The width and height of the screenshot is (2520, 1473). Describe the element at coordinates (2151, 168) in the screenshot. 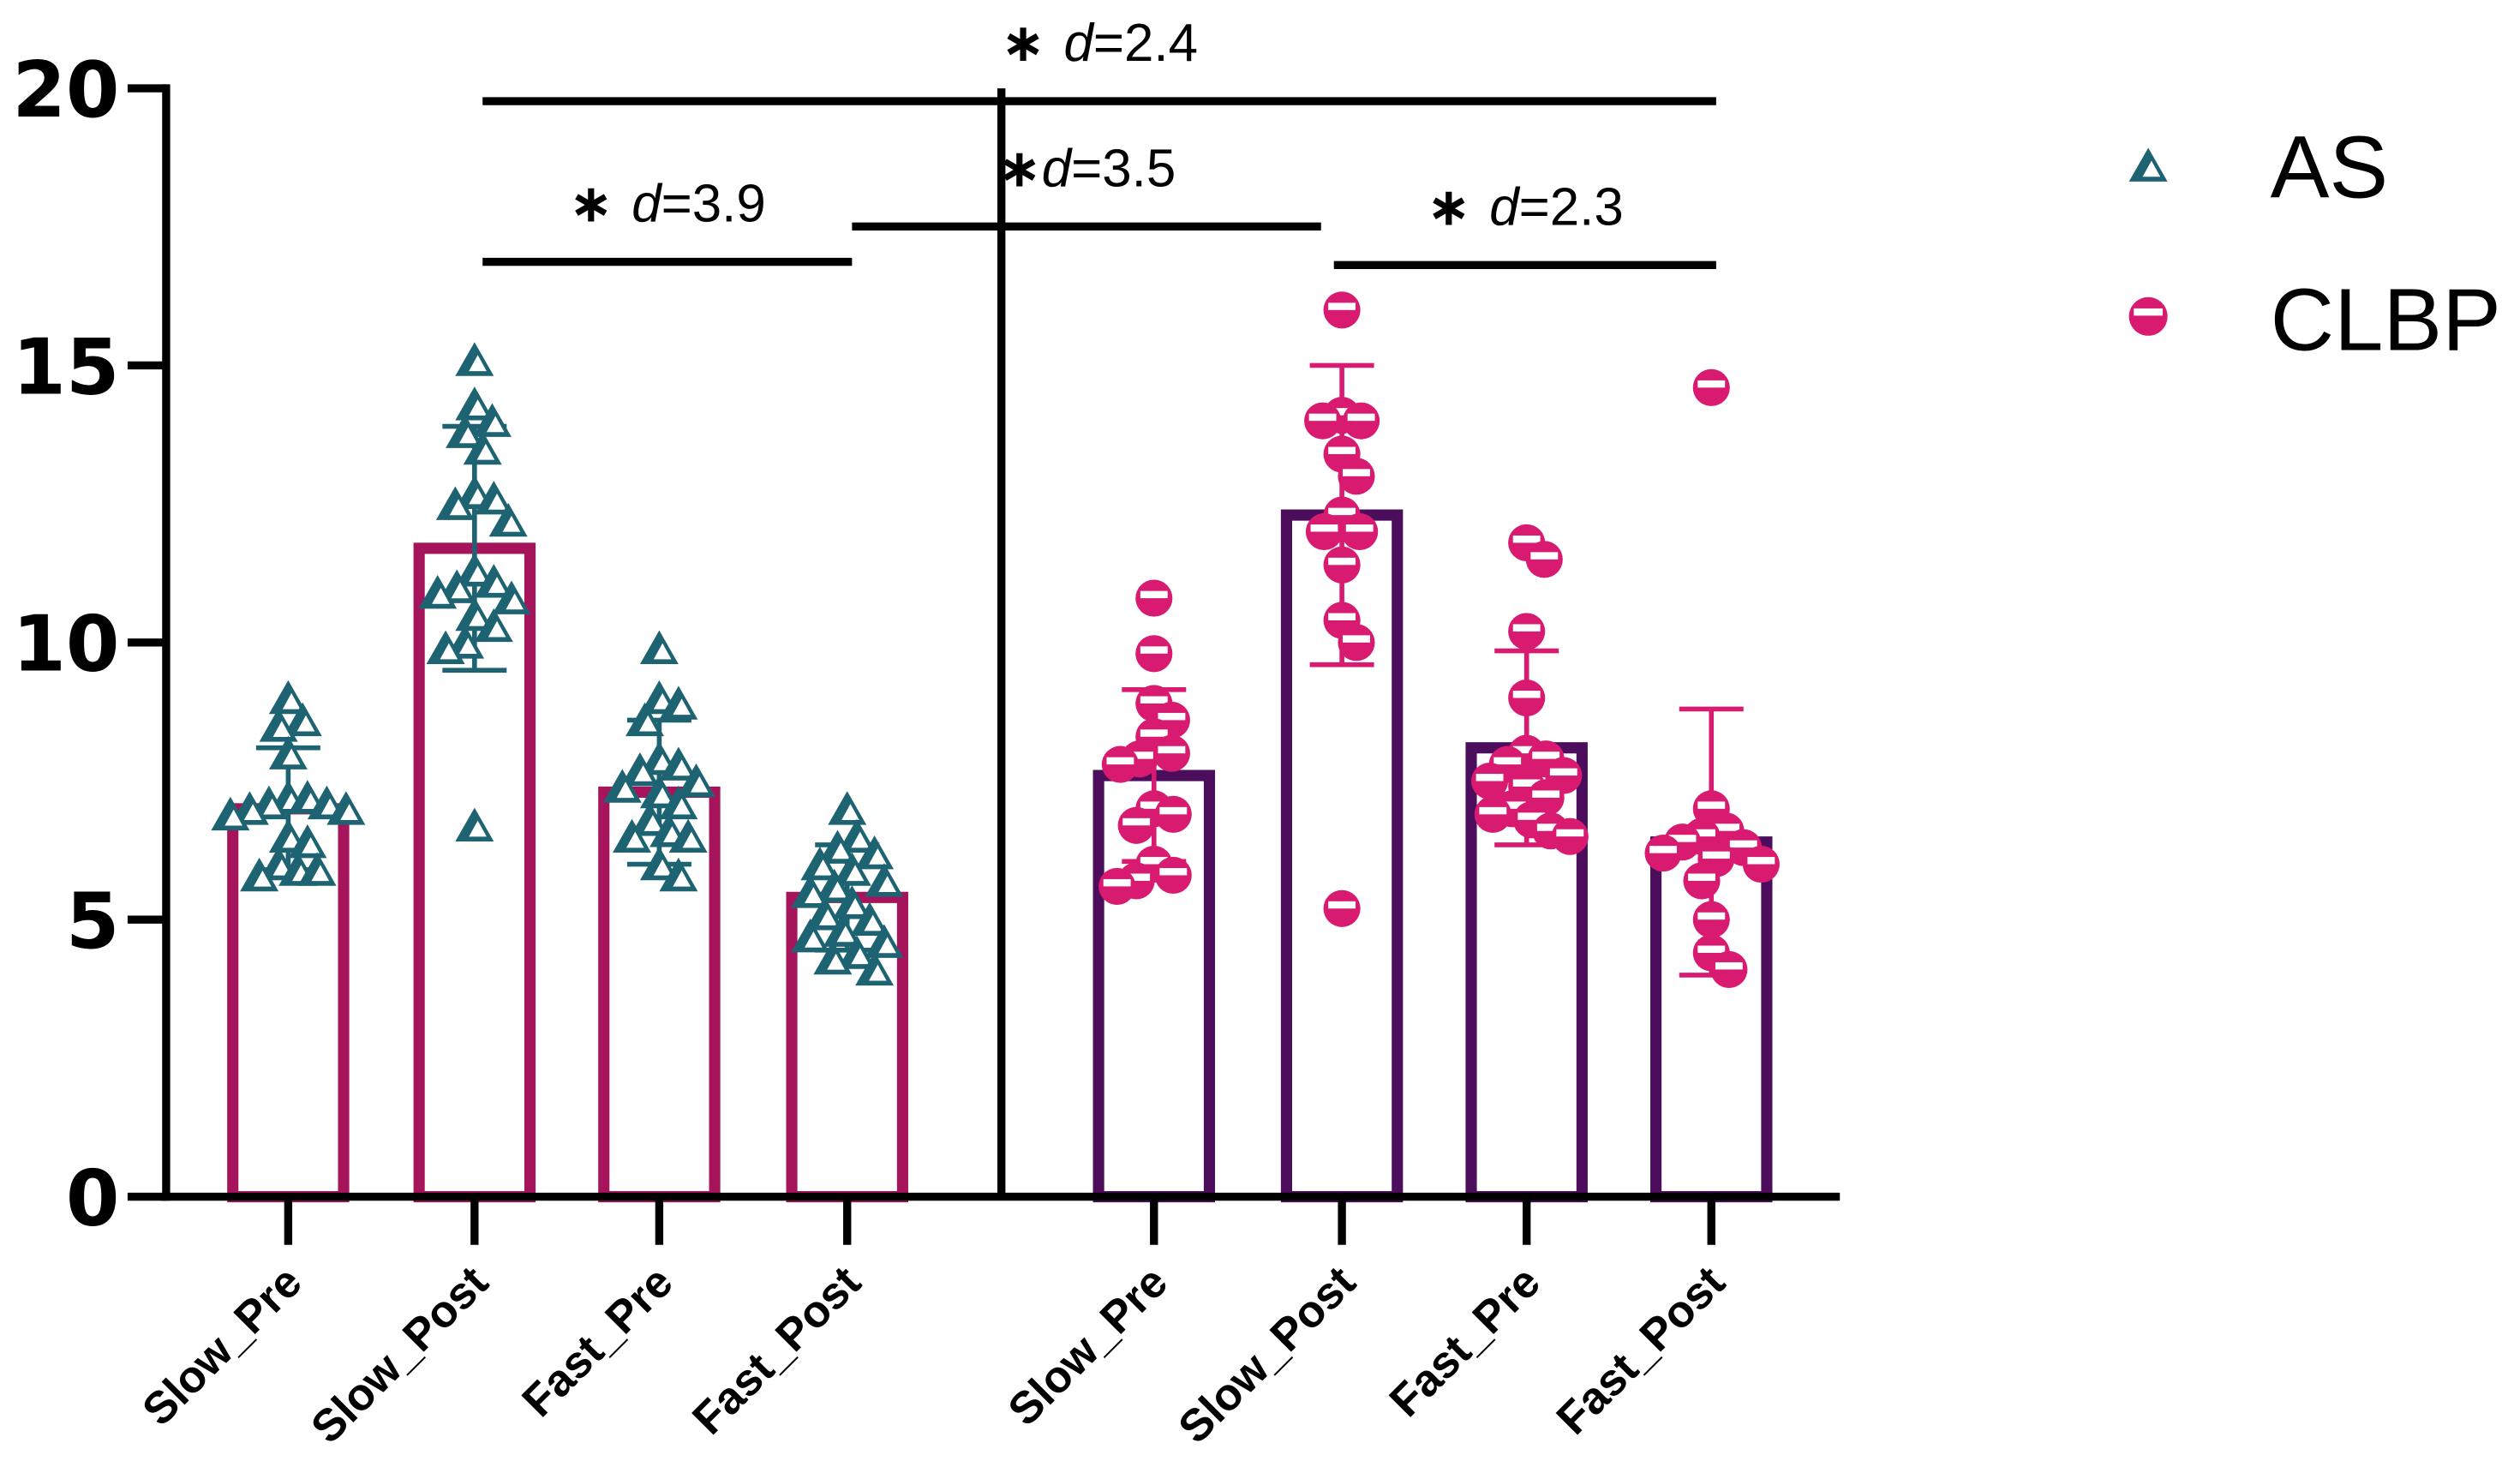

I see `triangle-marker-inner` at that location.